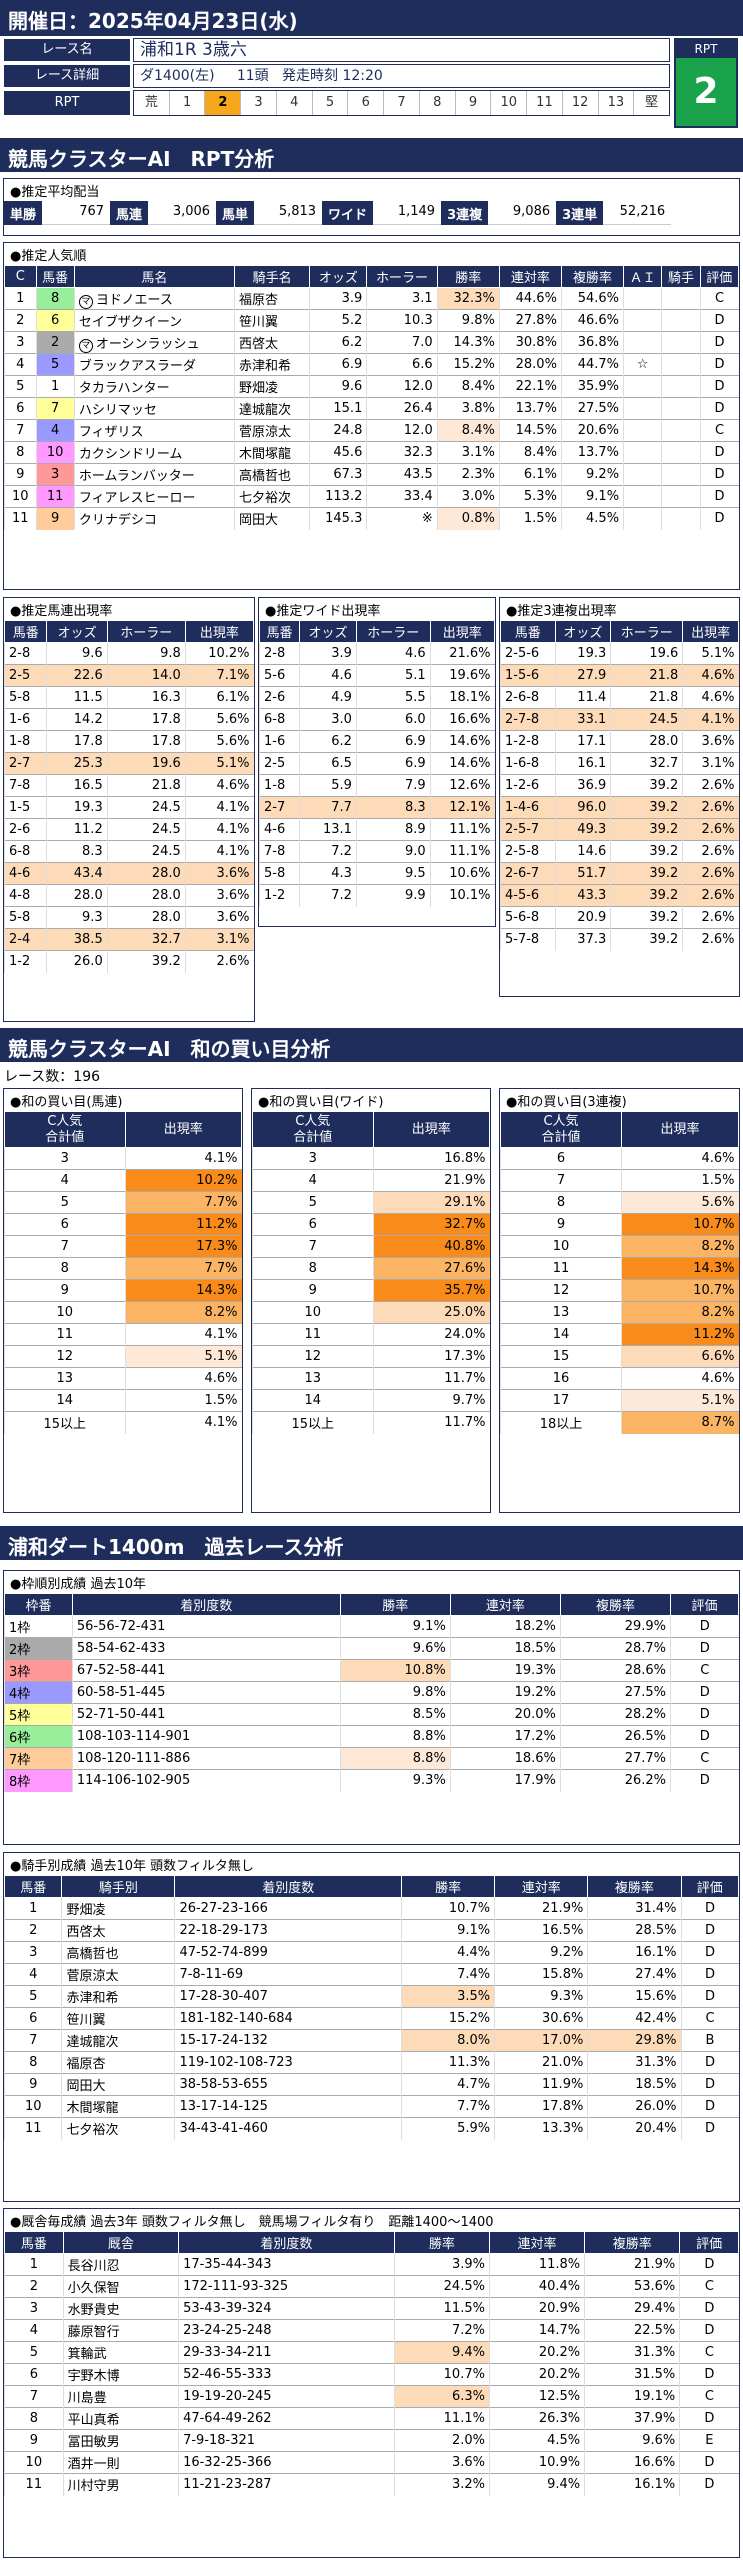 The image size is (743, 2560). I want to click on horse-name-text: オーシンラッシュ, so click(147, 344).